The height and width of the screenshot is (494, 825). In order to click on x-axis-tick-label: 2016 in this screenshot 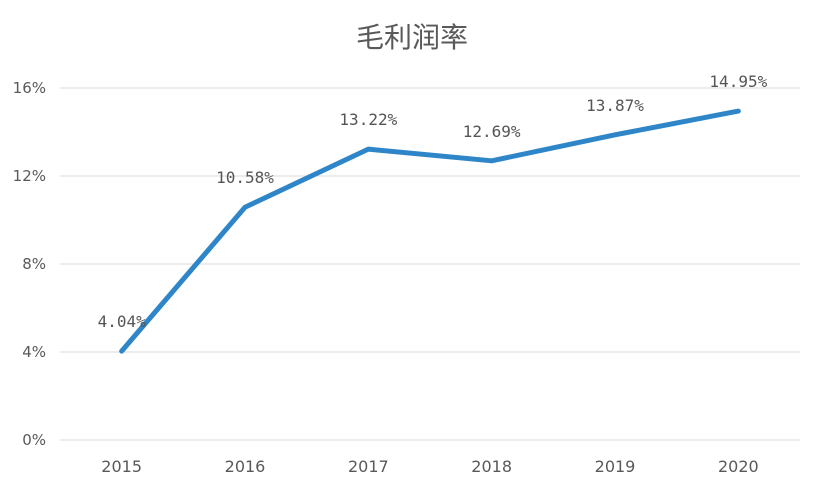, I will do `click(245, 466)`.